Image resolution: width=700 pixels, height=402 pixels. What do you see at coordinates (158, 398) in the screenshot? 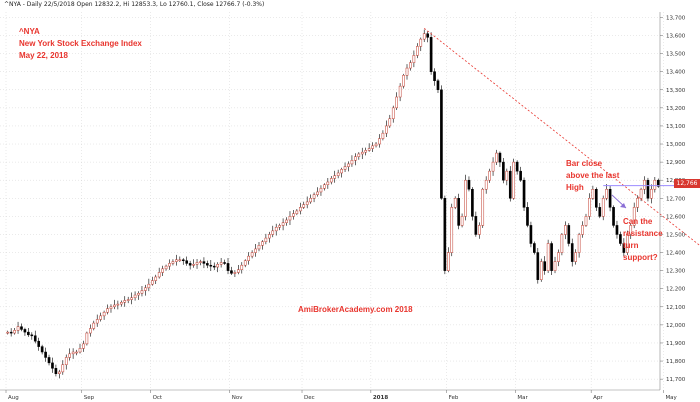
I see `x-tick-label: Oct` at bounding box center [158, 398].